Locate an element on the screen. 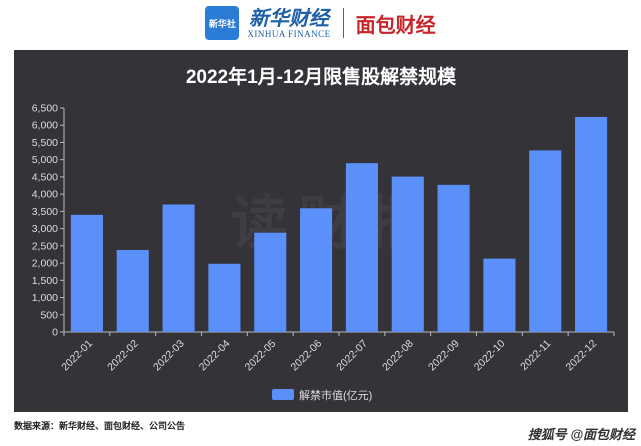  y-tick-label: 3,500 is located at coordinates (45, 212).